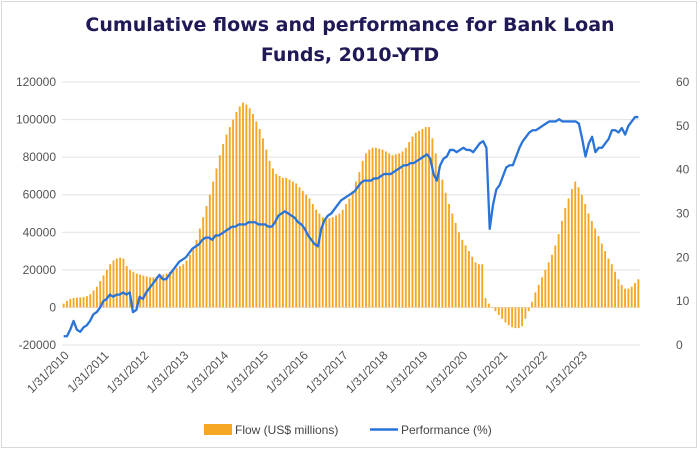 The image size is (700, 451). I want to click on left-axis-tick-label: 40000, so click(40, 232).